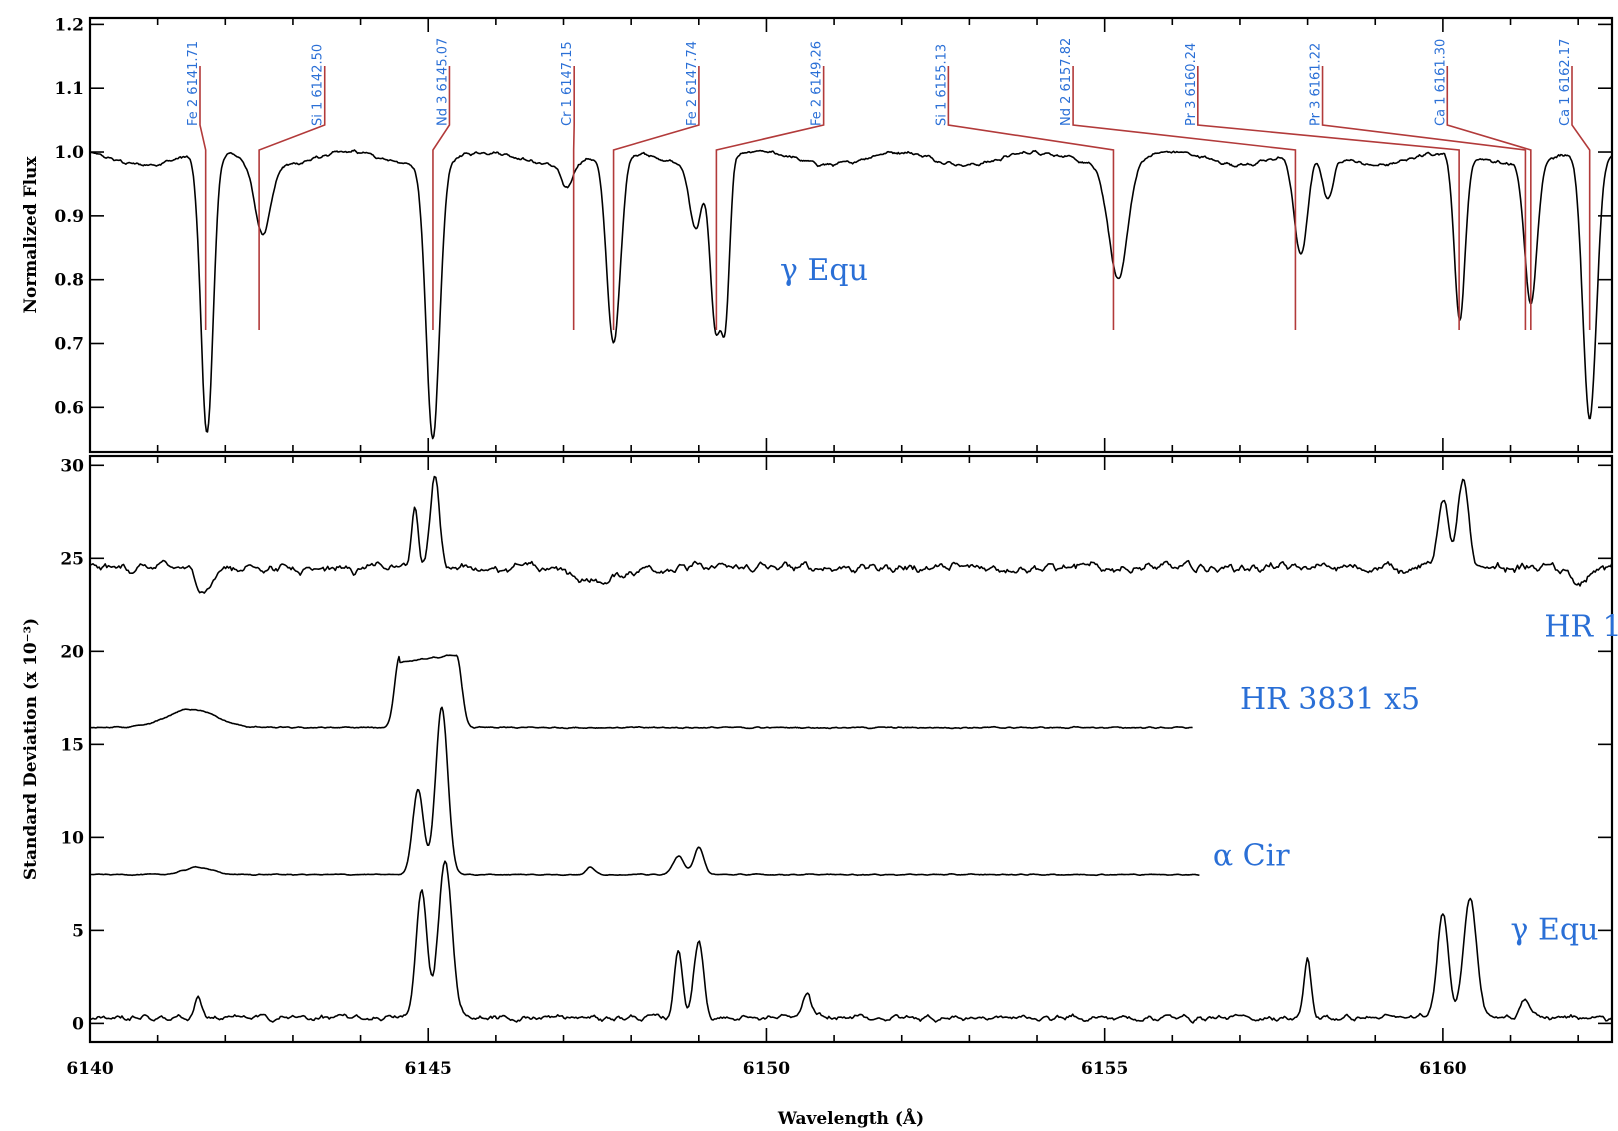 The height and width of the screenshot is (1131, 1618). Describe the element at coordinates (941, 85) in the screenshot. I see `line-id-label: Si 1 6155.13` at that location.